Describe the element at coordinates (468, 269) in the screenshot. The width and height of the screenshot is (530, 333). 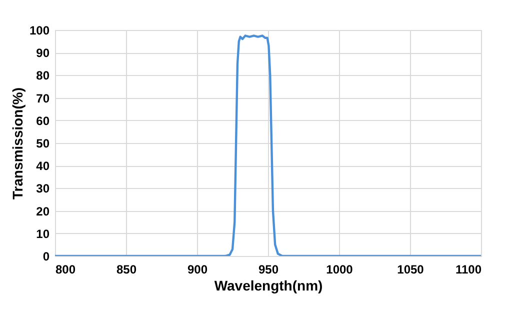
I see `x-tick-label: 1100` at that location.